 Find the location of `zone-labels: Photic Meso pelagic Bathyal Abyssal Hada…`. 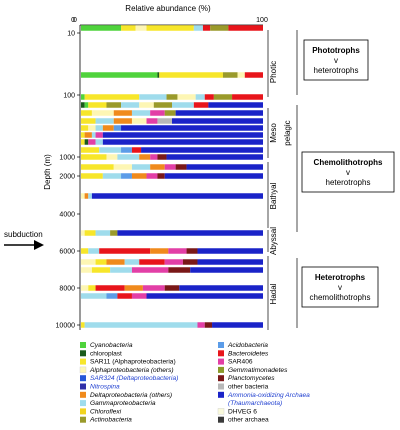

zone-labels: Photic Meso pelagic Bathyal Abyssal Hada… is located at coordinates (279, 180).